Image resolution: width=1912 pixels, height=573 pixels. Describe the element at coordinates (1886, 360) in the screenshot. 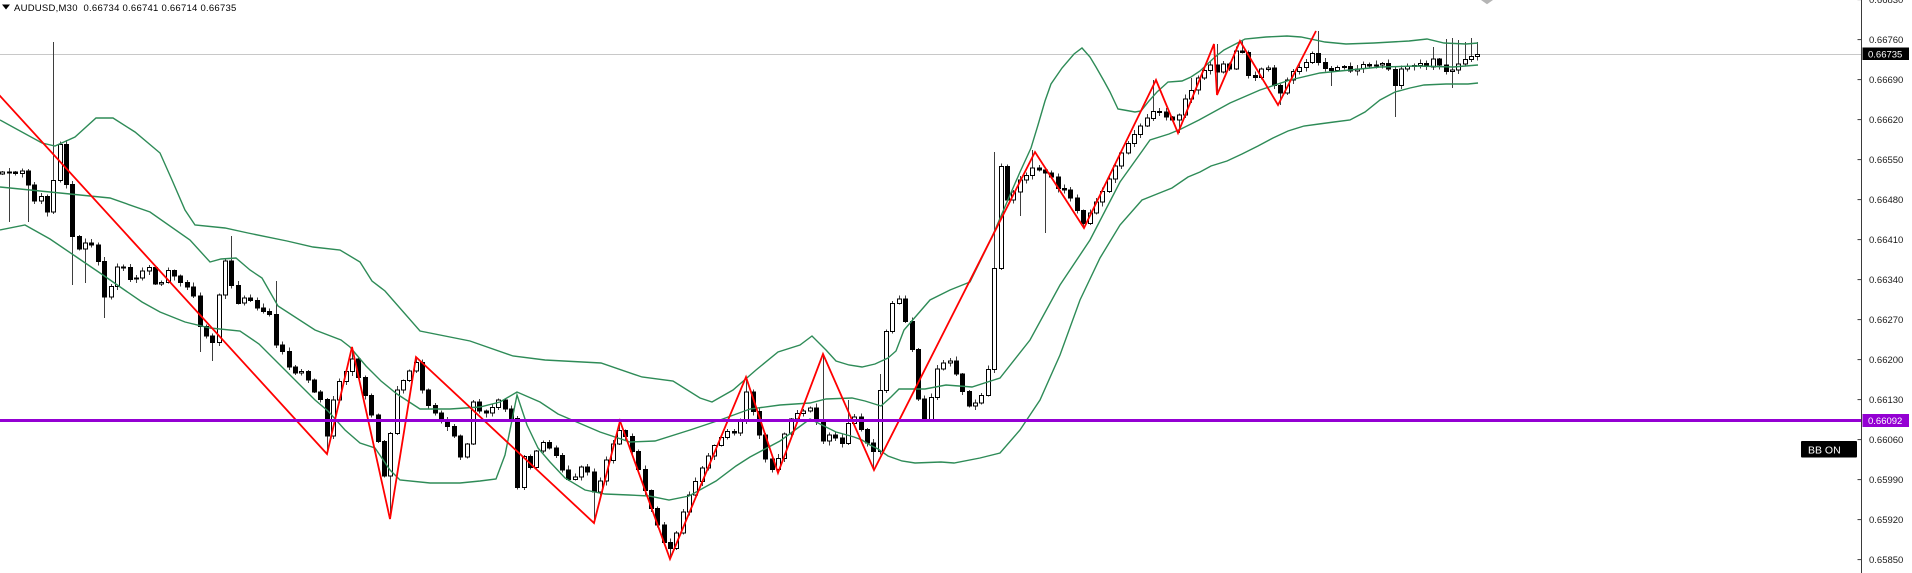

I see `svg-text: 0.66200` at that location.